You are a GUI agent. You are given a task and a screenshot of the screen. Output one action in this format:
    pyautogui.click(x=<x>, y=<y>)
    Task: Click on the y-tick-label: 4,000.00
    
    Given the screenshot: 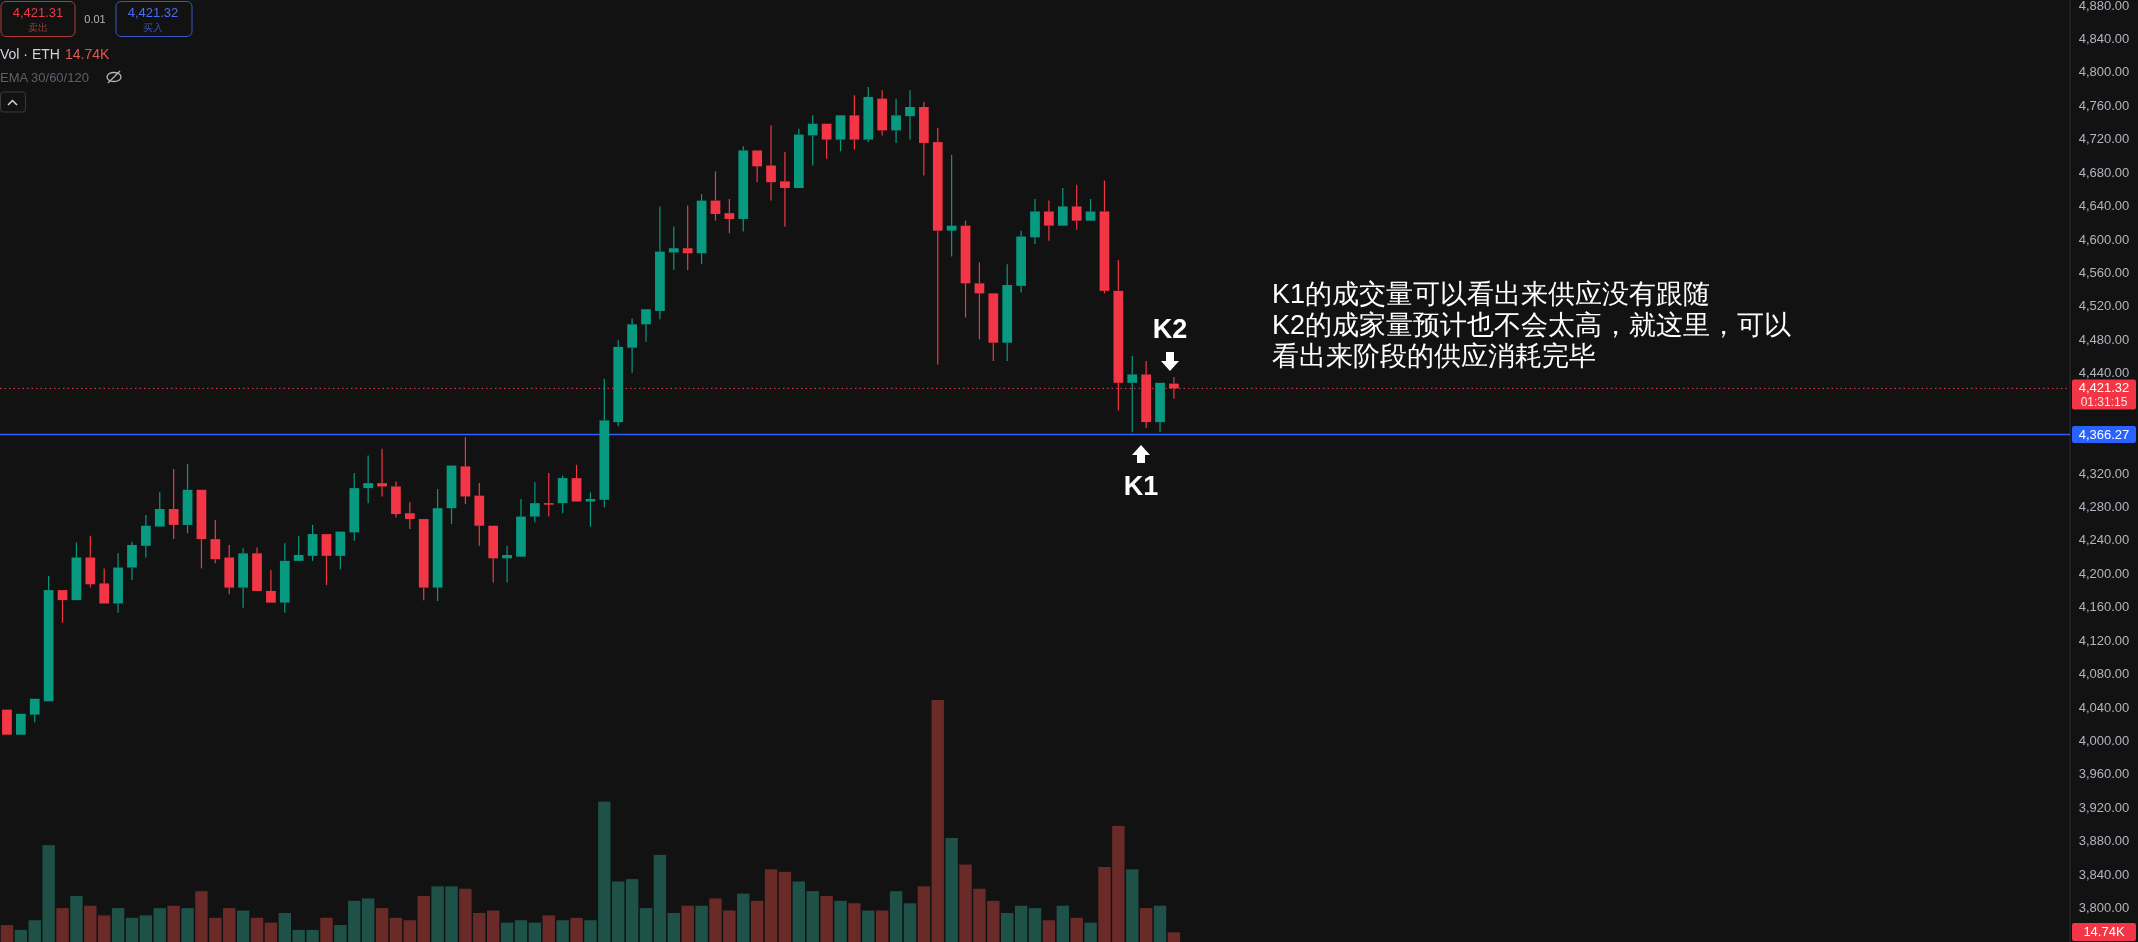 What is the action you would take?
    pyautogui.click(x=2104, y=741)
    